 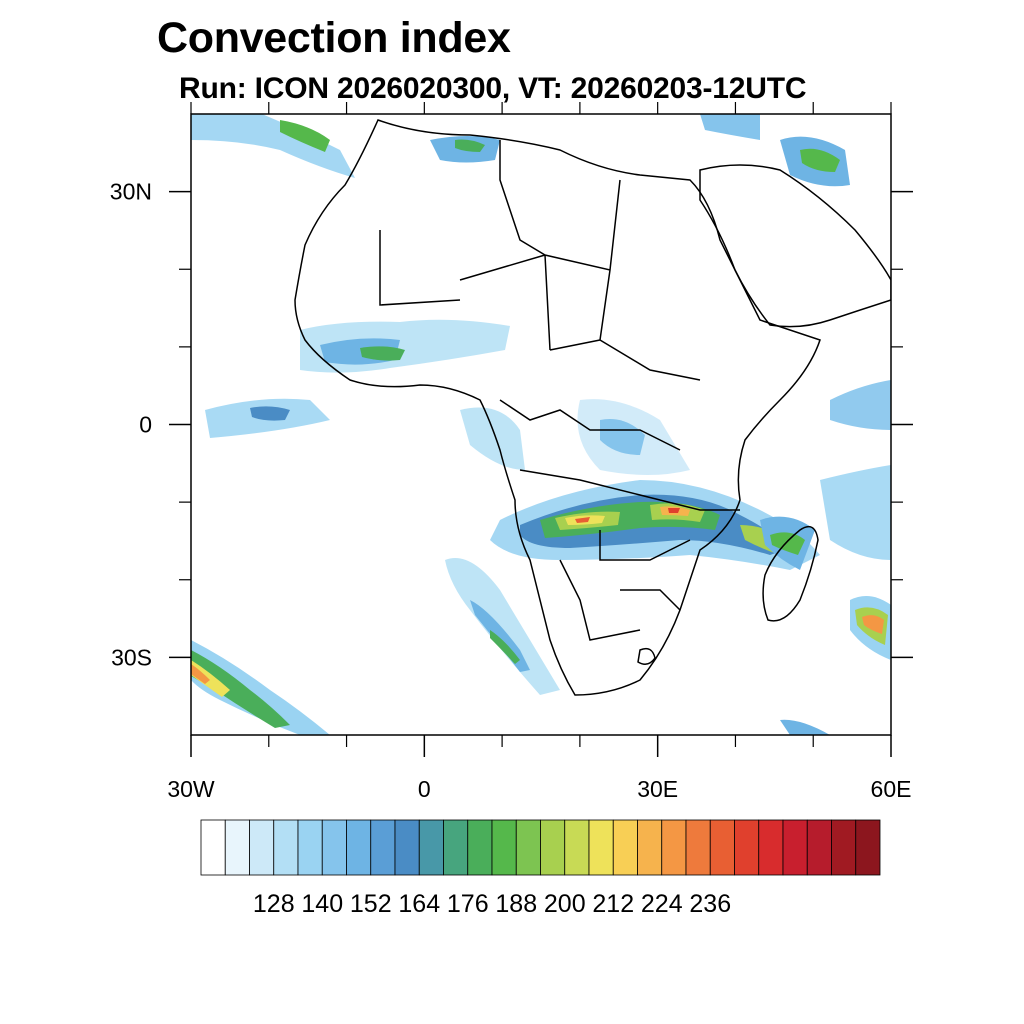 I want to click on latitude-labels: 30N 0 30S, so click(x=131, y=425).